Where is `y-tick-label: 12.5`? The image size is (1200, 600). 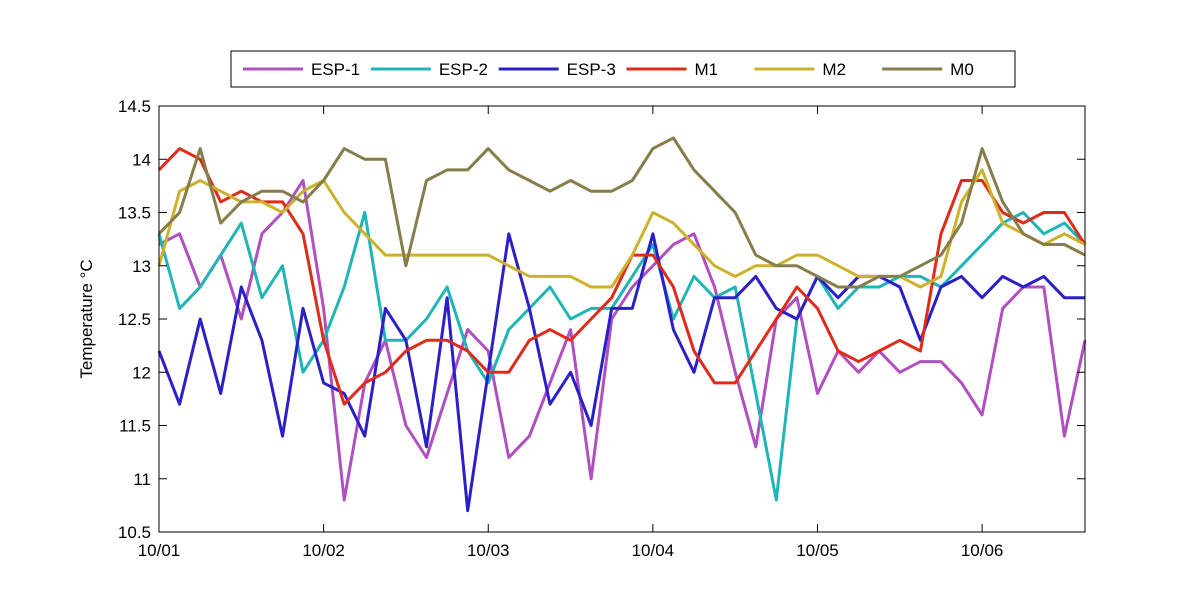 y-tick-label: 12.5 is located at coordinates (134, 319).